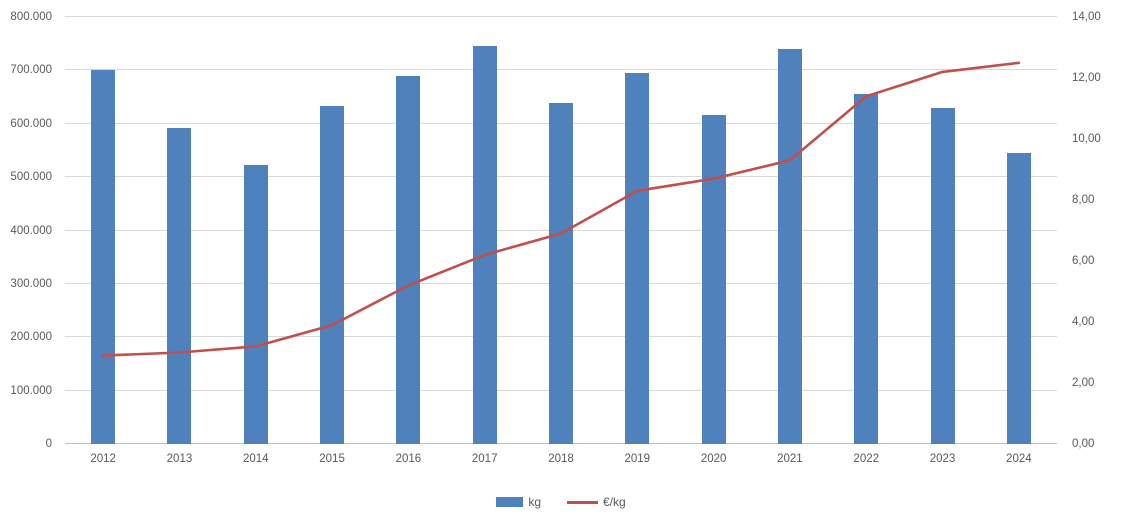 This screenshot has height=517, width=1122. Describe the element at coordinates (103, 459) in the screenshot. I see `x-axis-label-2012: 2012` at that location.